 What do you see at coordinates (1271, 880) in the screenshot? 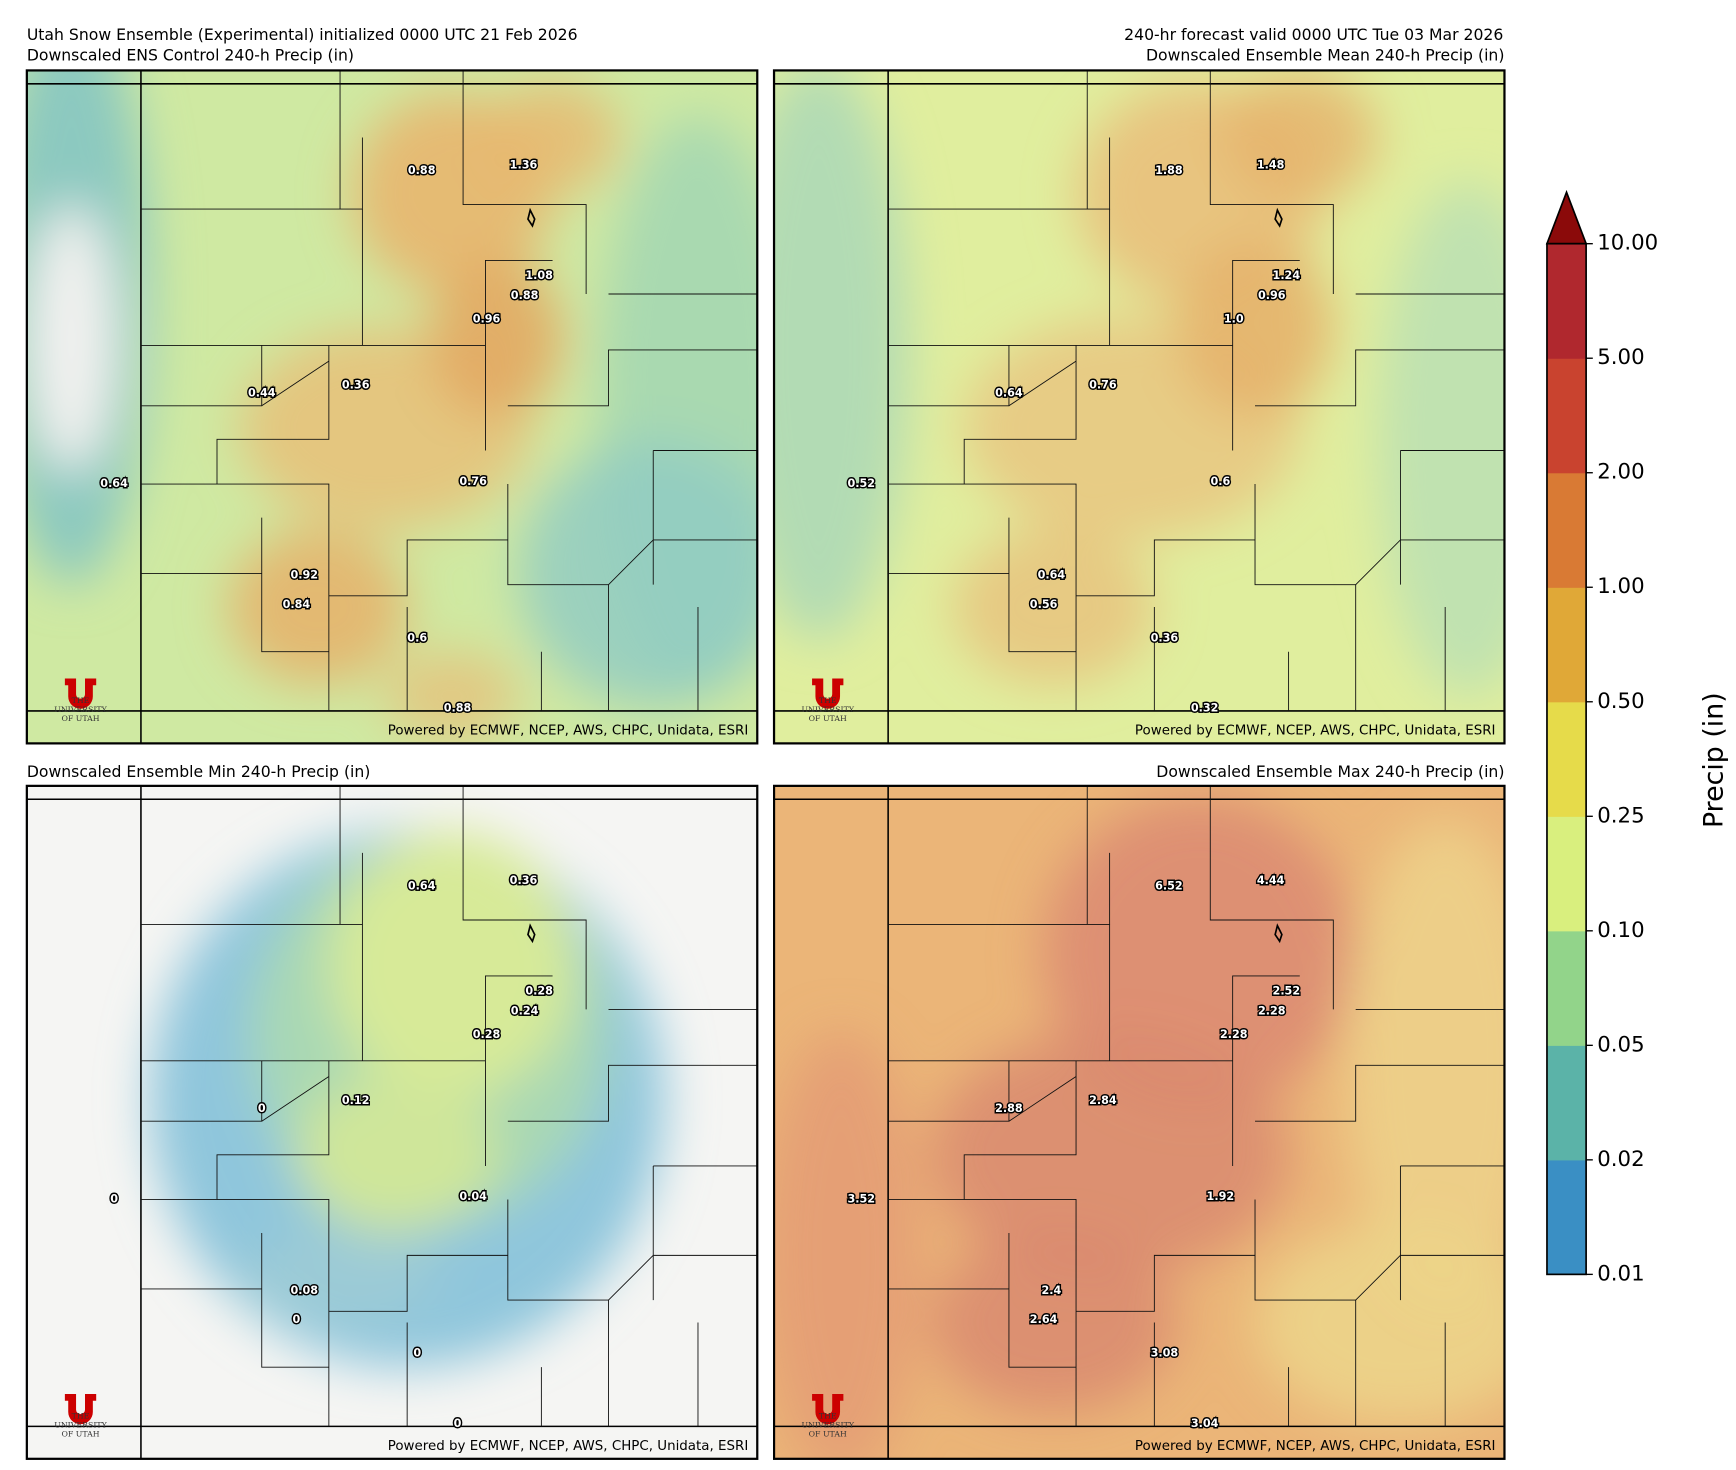
I see `point-label: 4.44` at bounding box center [1271, 880].